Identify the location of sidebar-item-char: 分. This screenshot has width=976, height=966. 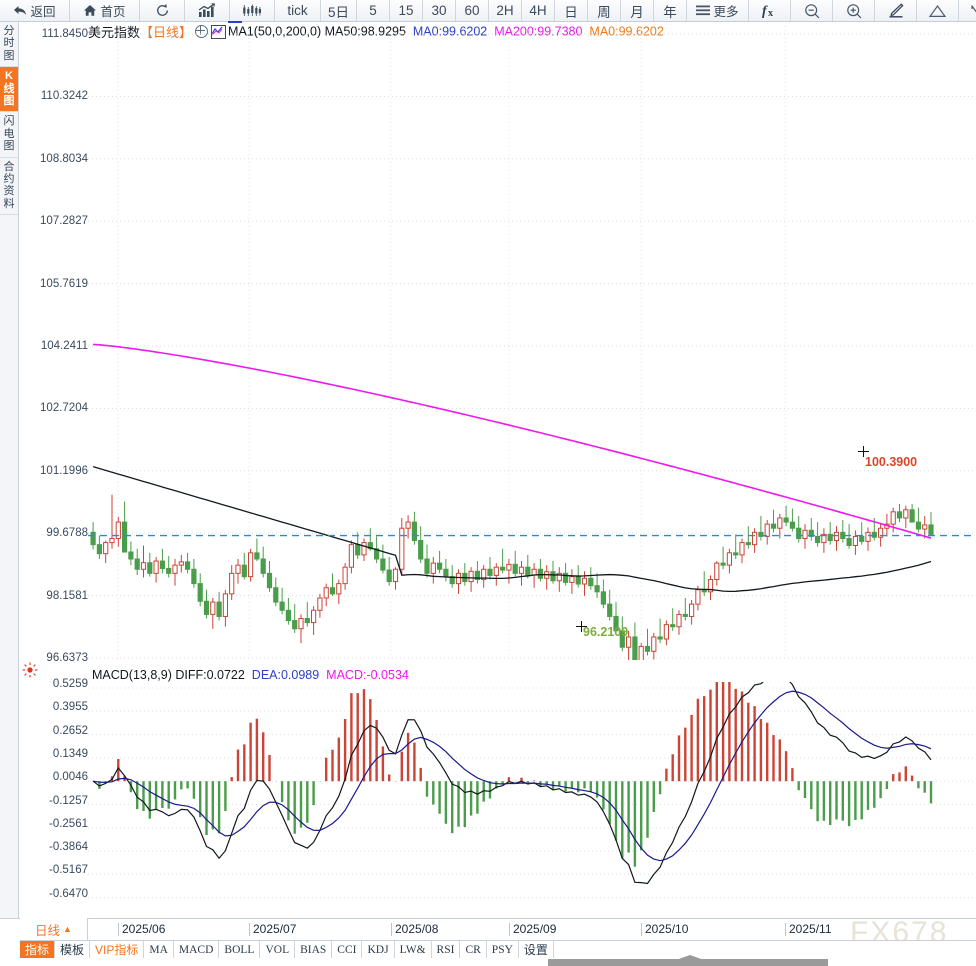
(9, 31).